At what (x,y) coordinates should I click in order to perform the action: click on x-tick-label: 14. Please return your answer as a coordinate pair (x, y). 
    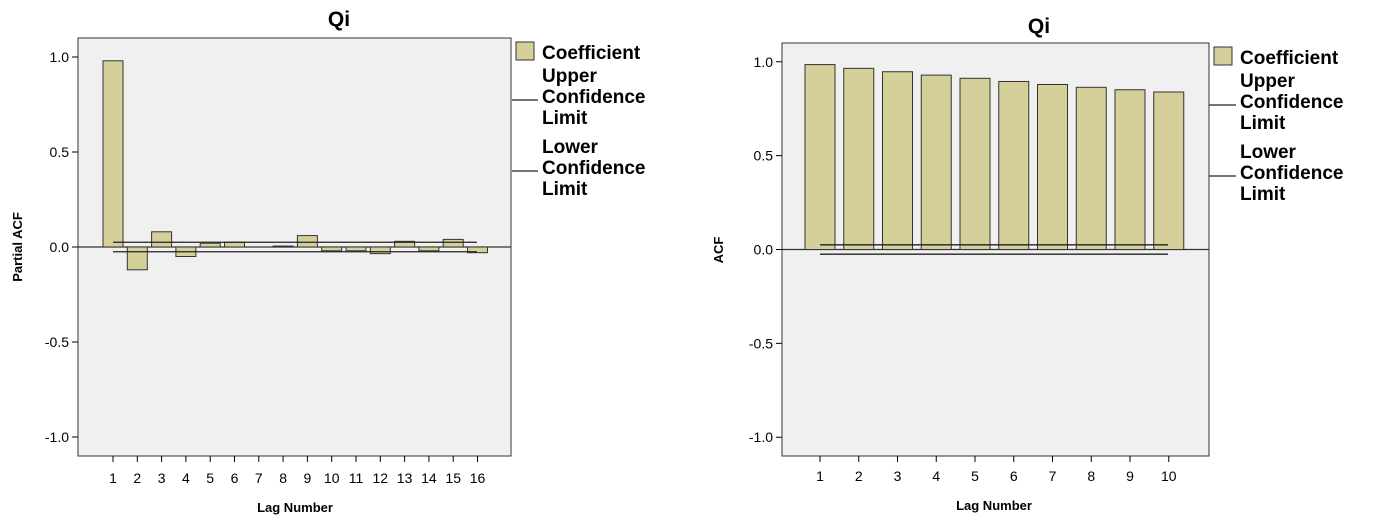
    Looking at the image, I should click on (429, 478).